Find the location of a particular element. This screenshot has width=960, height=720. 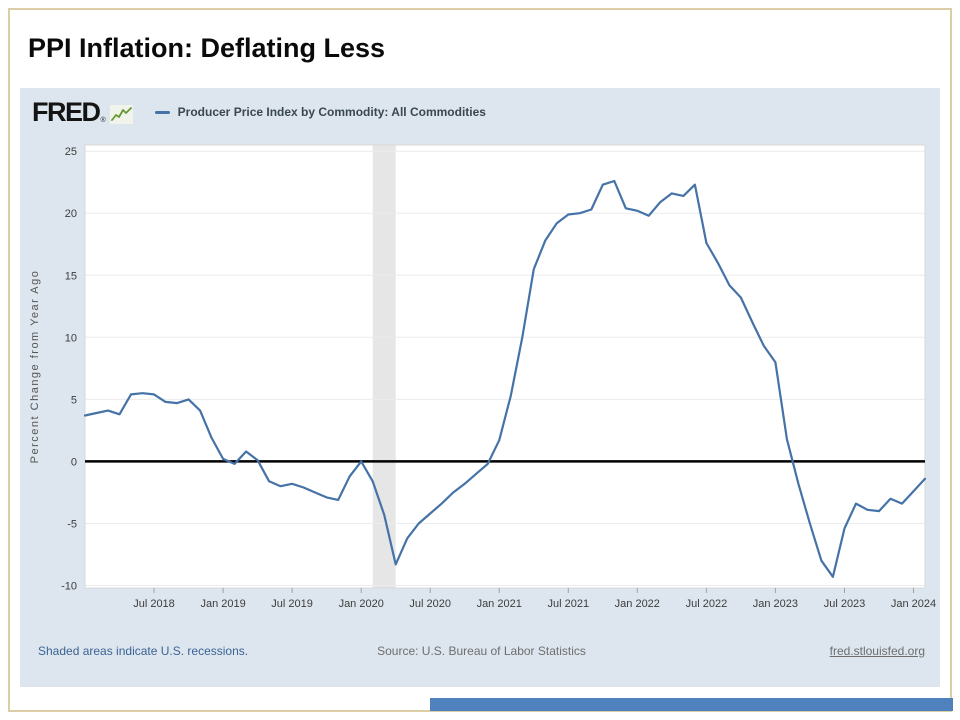

fred-logo-text: FRED is located at coordinates (66, 112).